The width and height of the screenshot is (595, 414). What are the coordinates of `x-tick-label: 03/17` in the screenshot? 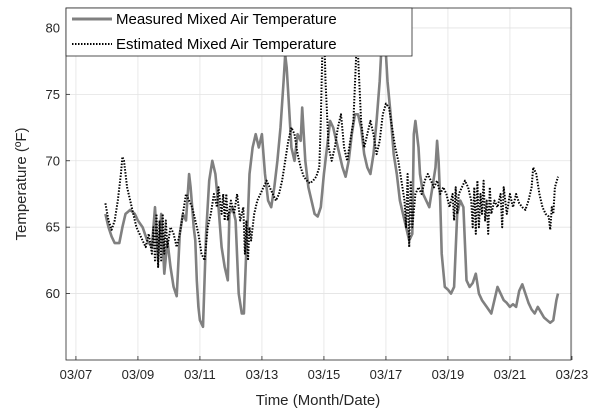 It's located at (386, 374).